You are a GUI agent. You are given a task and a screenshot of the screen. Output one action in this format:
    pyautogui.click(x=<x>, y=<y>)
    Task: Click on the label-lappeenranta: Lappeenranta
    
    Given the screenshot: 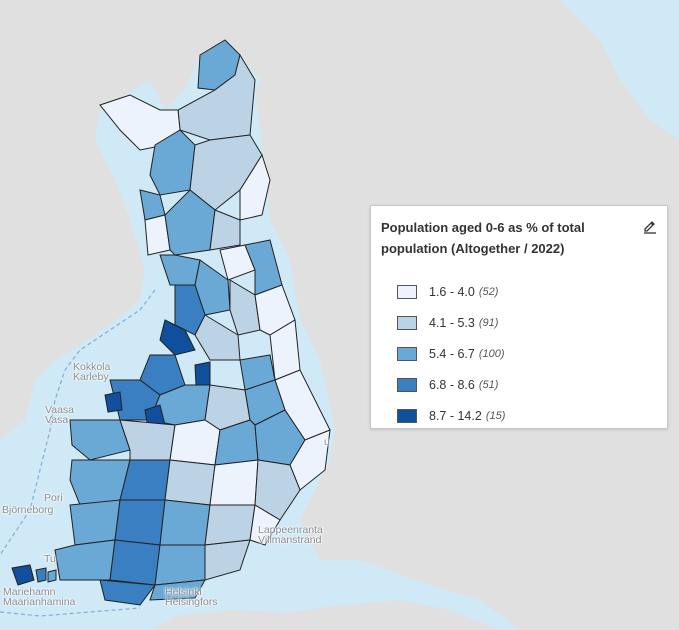 What is the action you would take?
    pyautogui.click(x=290, y=530)
    